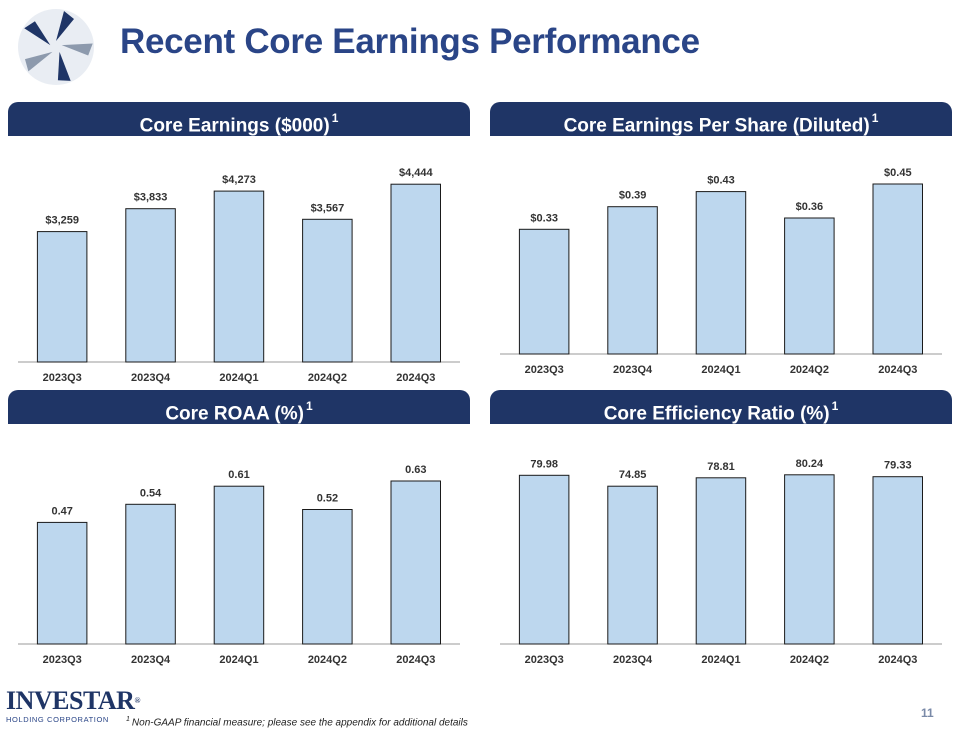 This screenshot has height=730, width=960. I want to click on brand-subtitle: HOLDING CORPORATION, so click(57, 719).